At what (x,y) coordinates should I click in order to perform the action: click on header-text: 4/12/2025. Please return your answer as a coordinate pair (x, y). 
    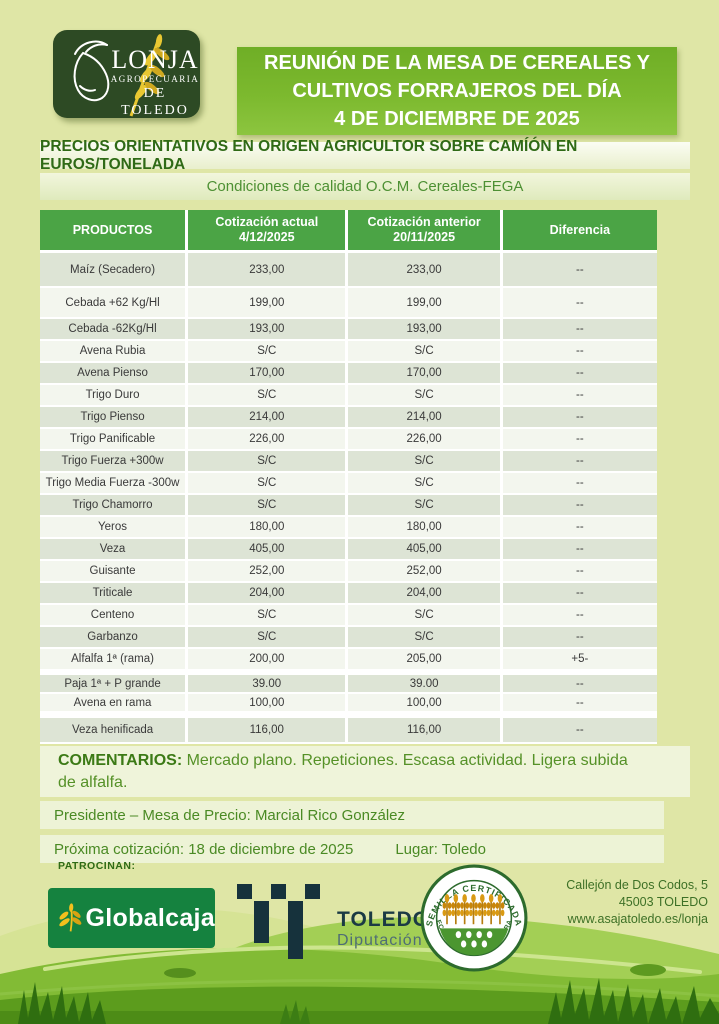
    Looking at the image, I should click on (266, 237).